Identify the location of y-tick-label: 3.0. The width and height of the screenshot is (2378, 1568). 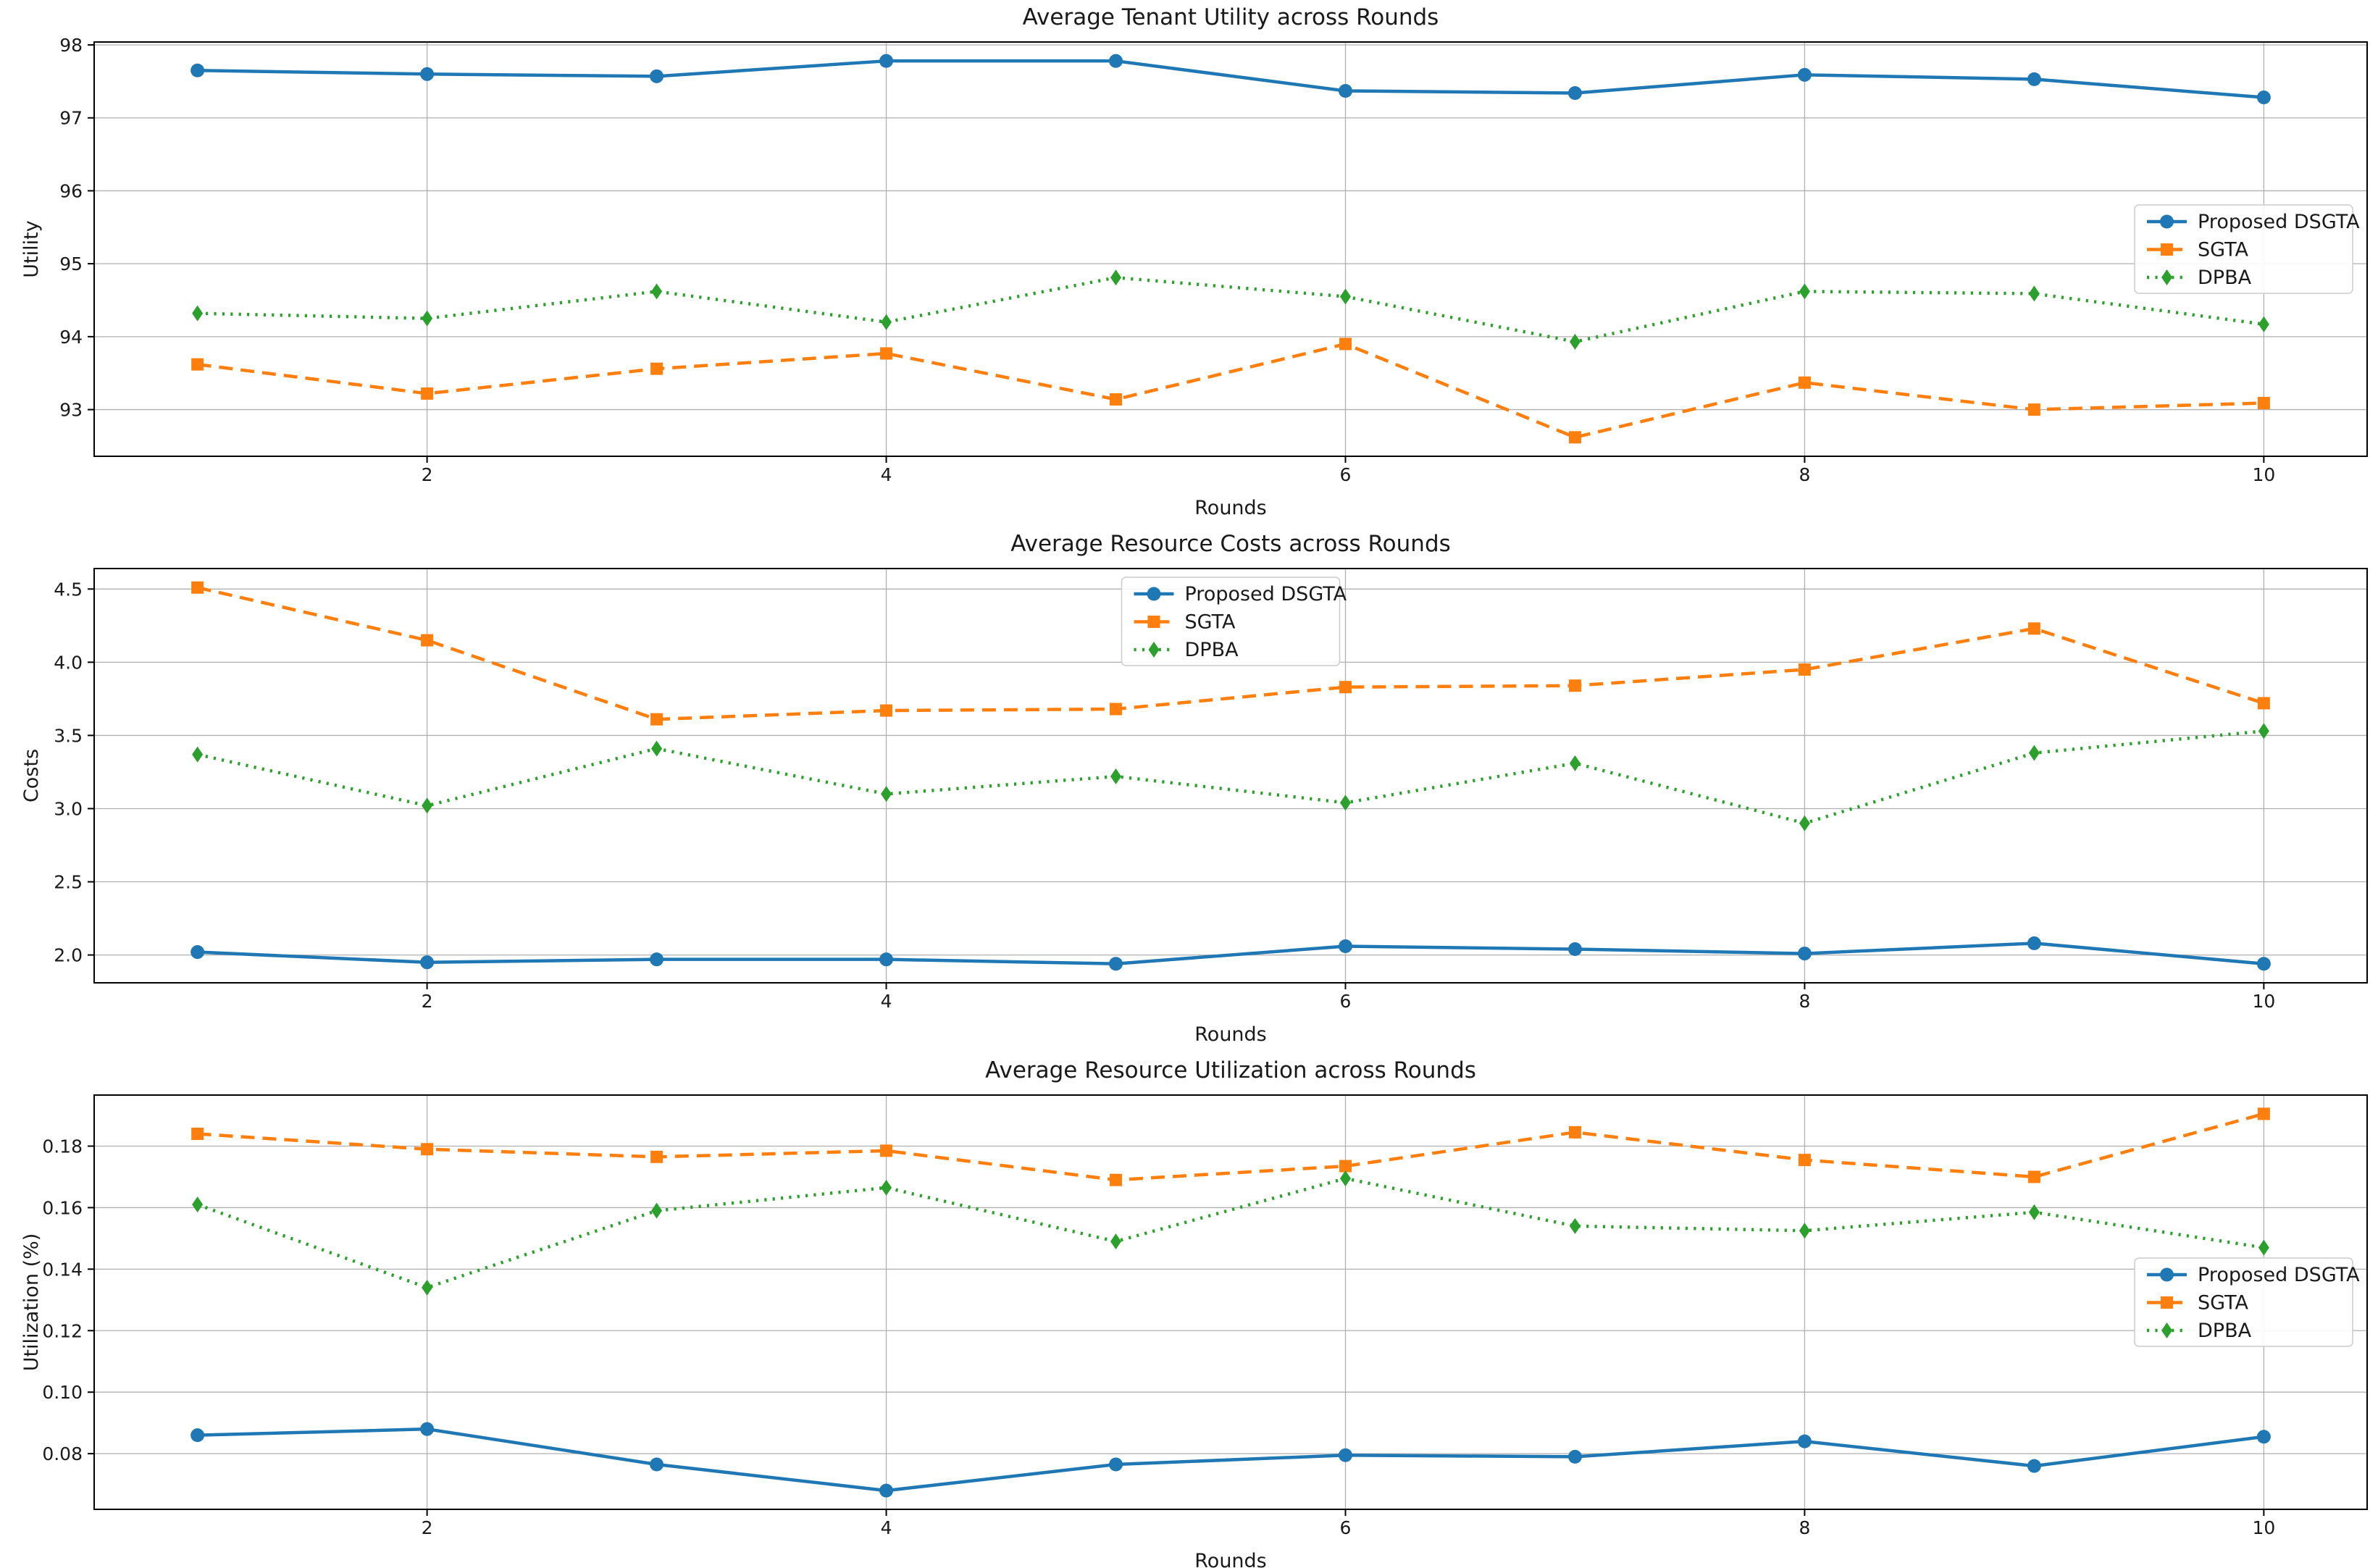
(69, 808).